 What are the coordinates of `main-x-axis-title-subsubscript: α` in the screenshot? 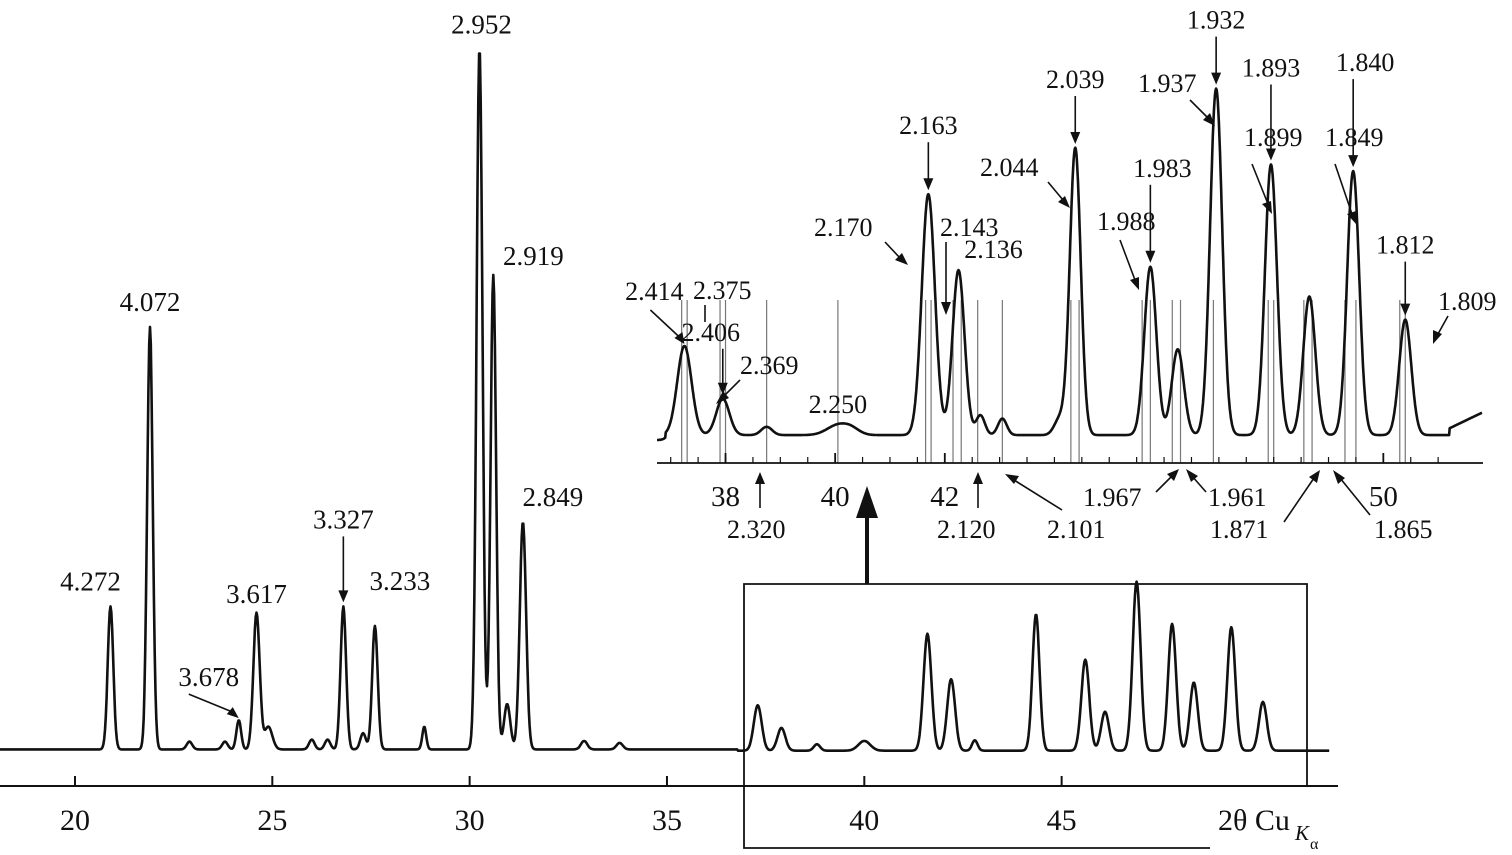 It's located at (1314, 844).